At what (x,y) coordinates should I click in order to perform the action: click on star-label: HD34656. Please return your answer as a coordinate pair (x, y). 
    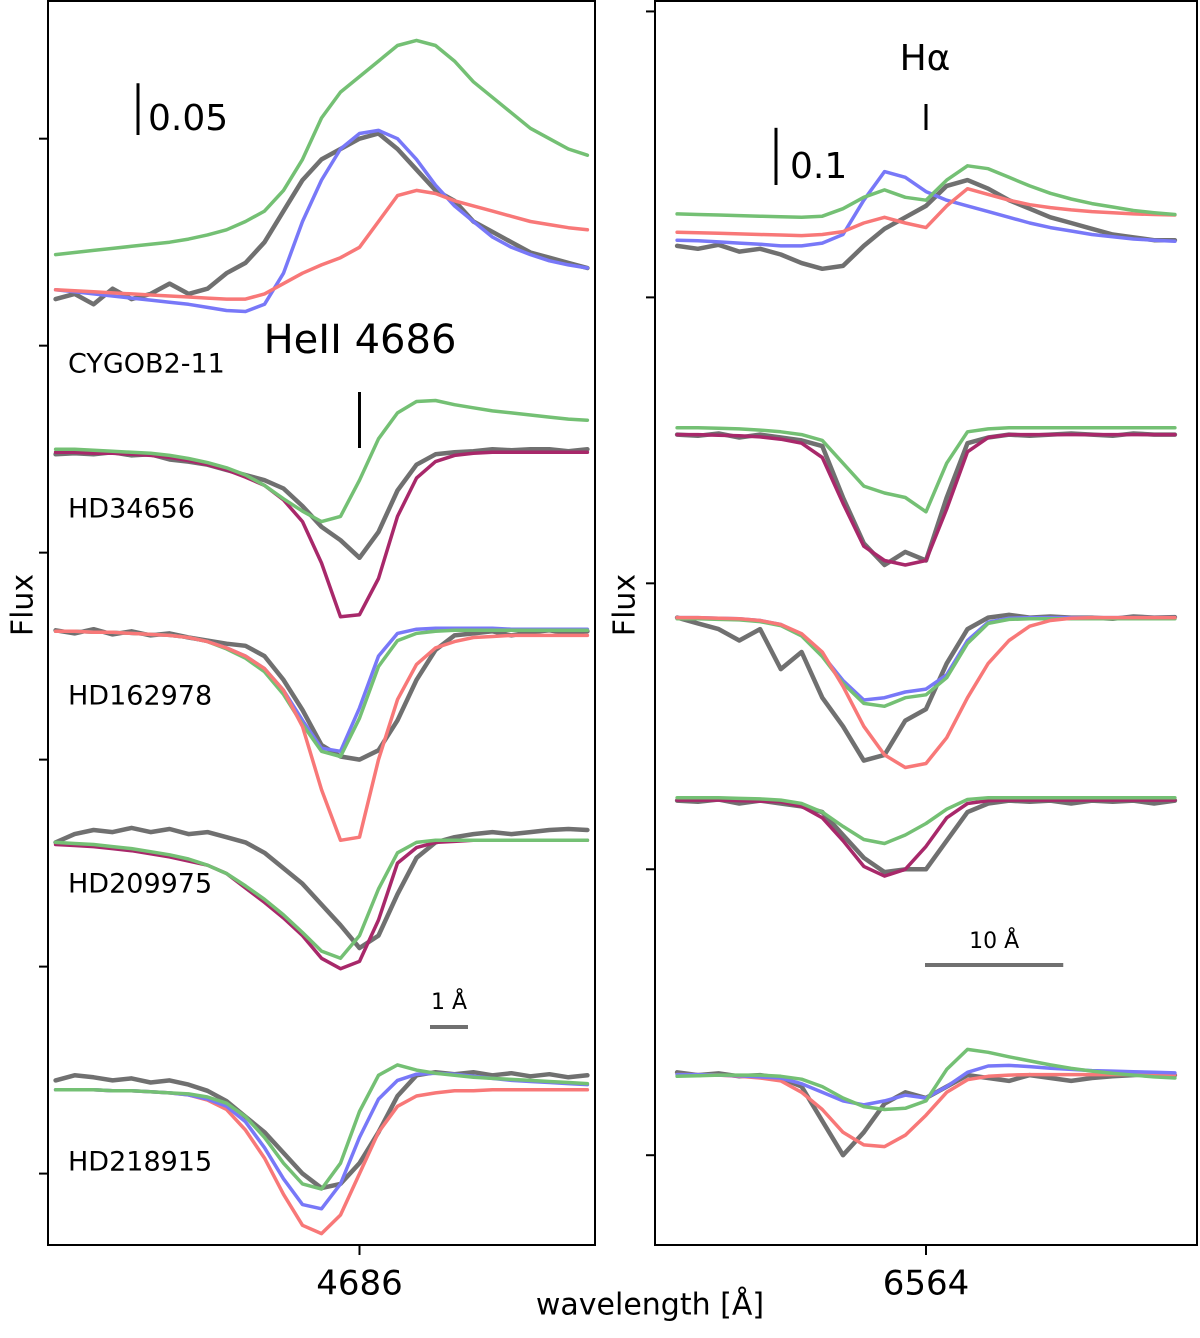
    Looking at the image, I should click on (131, 509).